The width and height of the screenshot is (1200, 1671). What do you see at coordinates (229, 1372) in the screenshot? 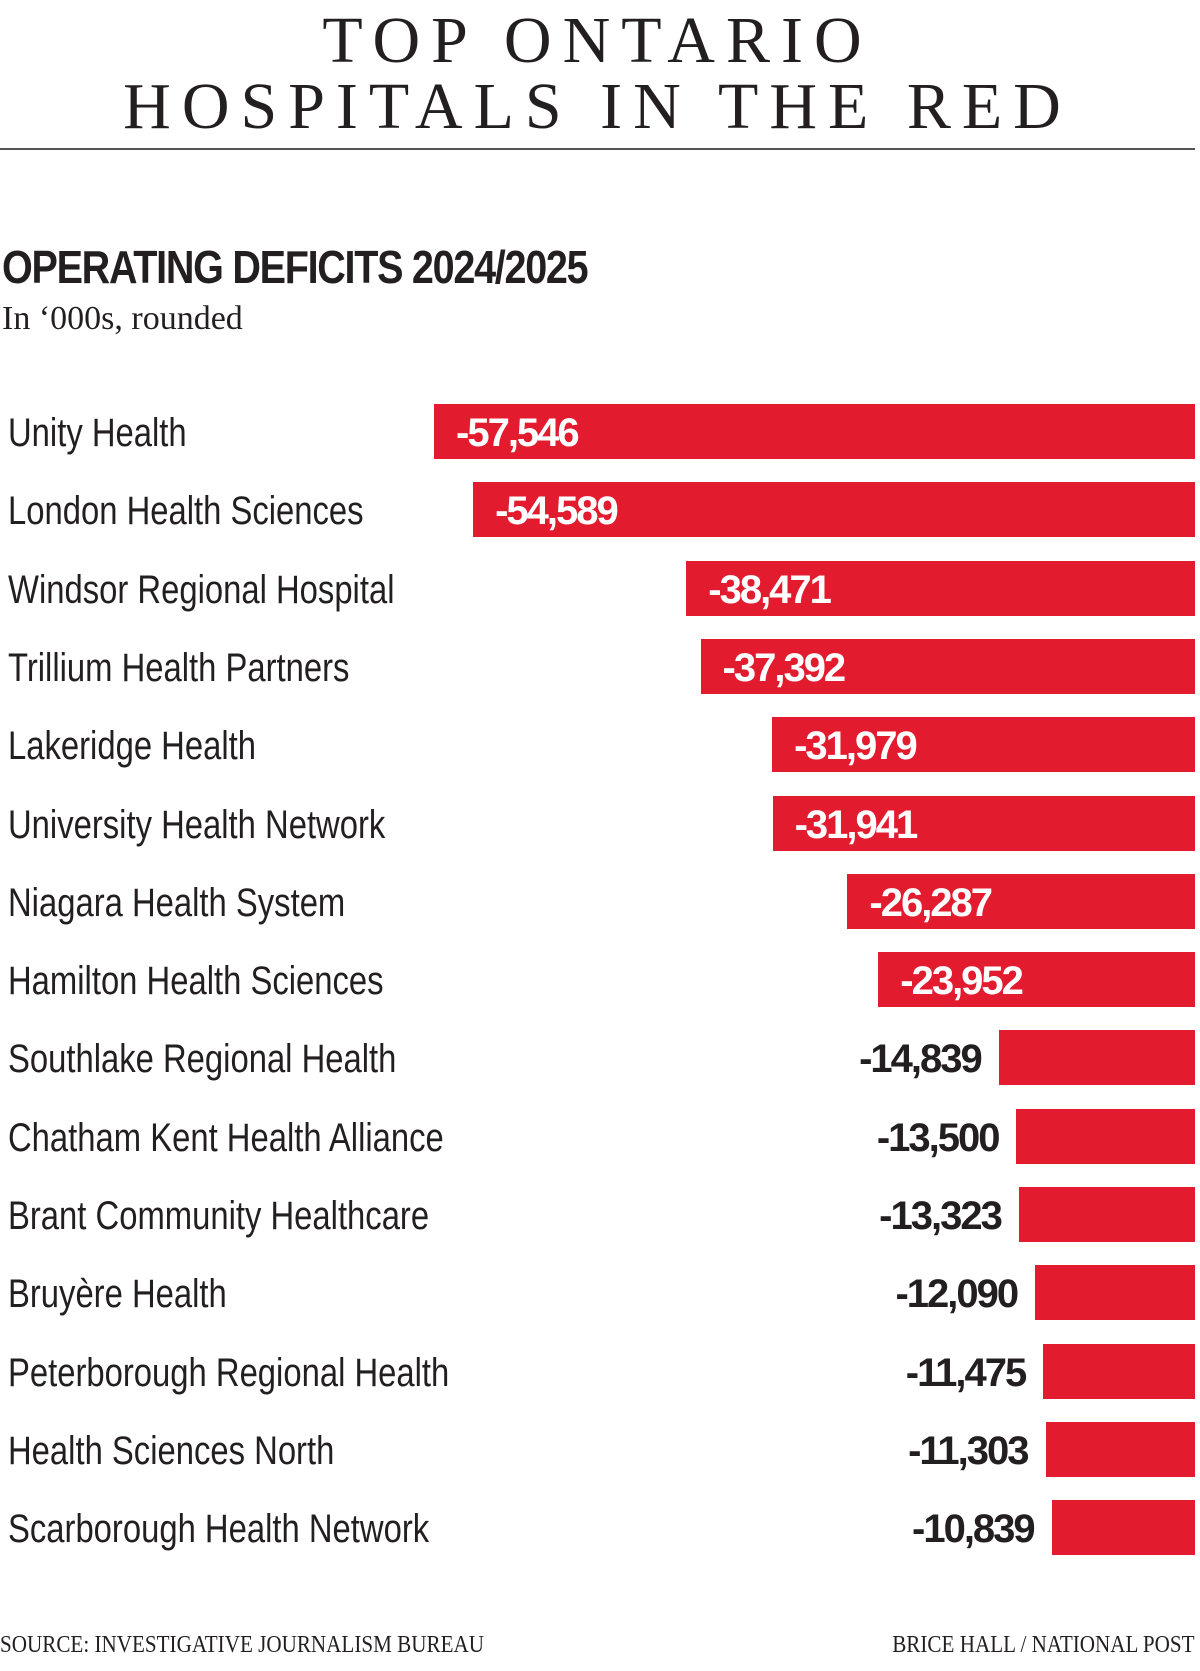
I see `category-label: Peterborough Regional Health` at bounding box center [229, 1372].